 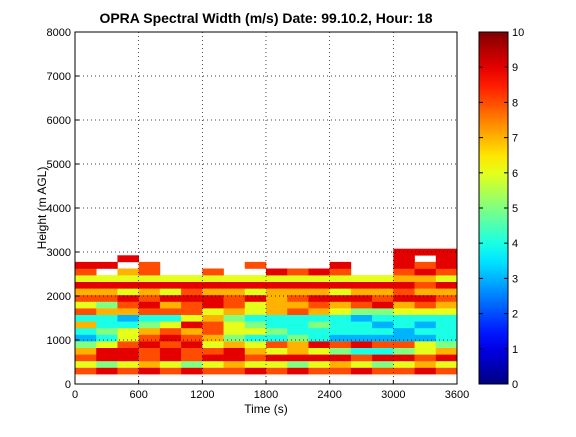 What do you see at coordinates (59, 77) in the screenshot?
I see `y-tick-label: 7000` at bounding box center [59, 77].